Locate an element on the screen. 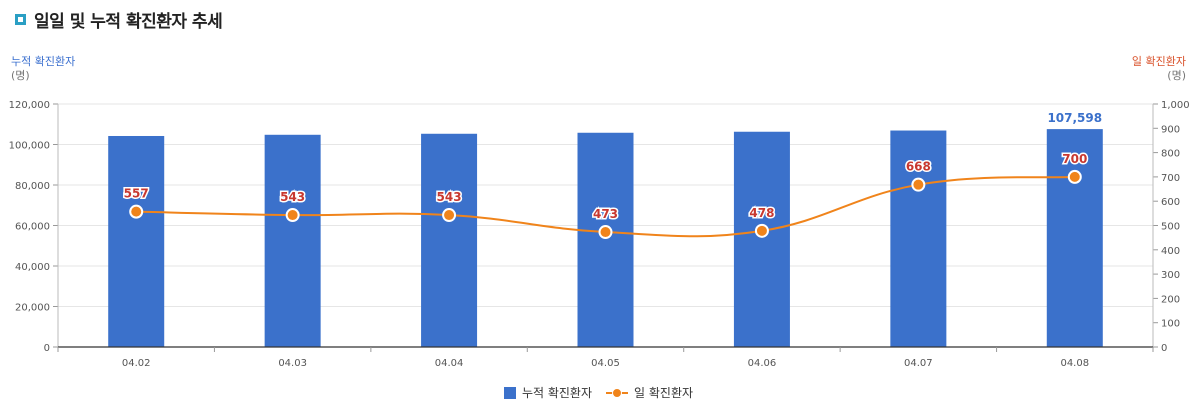 This screenshot has width=1197, height=407. legend-item-daily: 일 확진환자 is located at coordinates (649, 392).